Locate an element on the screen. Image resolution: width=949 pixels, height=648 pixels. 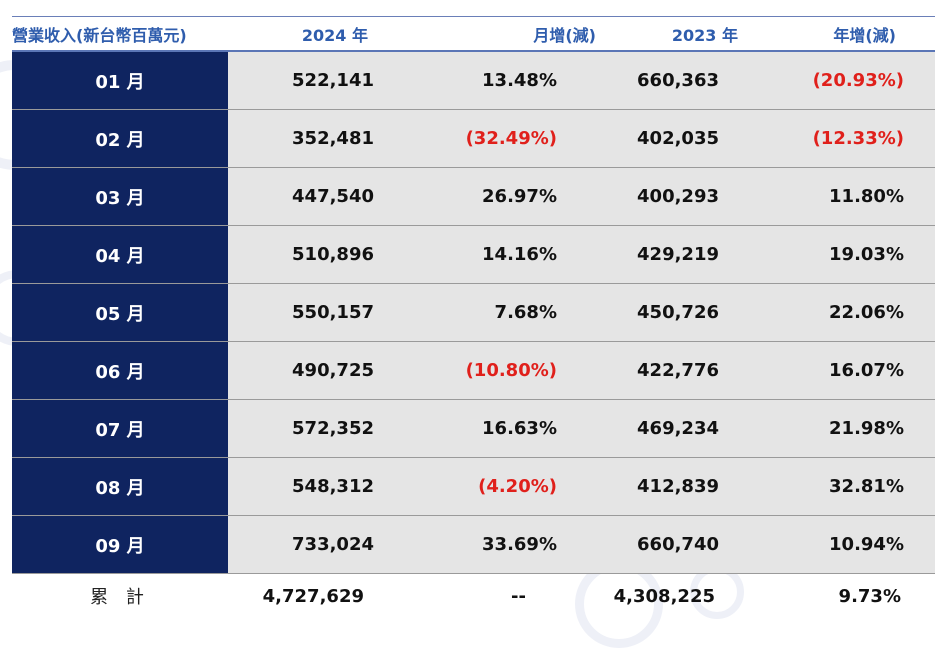
cell-yoy: 16.07% is located at coordinates (866, 370).